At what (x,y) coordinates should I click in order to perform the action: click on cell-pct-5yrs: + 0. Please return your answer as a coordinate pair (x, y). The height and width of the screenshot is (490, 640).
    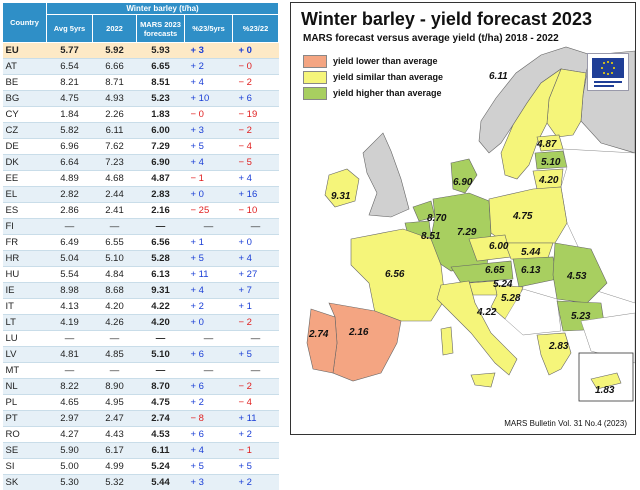
    Looking at the image, I should click on (209, 195).